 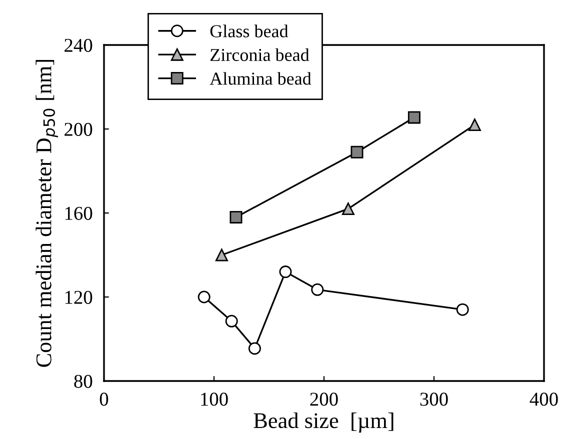 I want to click on y-tick-label: 240, so click(x=78, y=45).